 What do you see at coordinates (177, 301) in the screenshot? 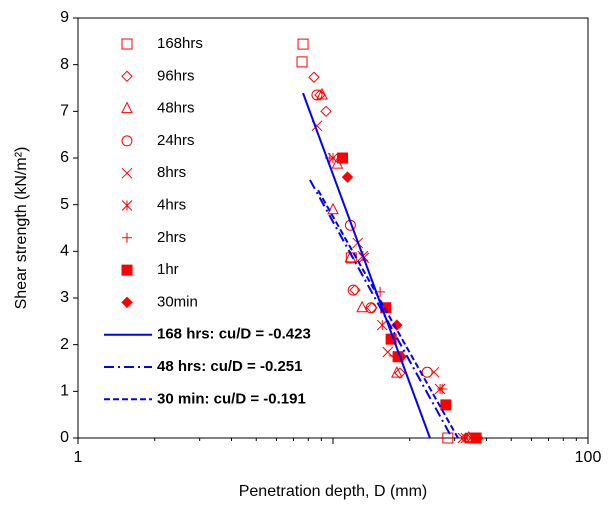
I see `legend-label: 30min` at bounding box center [177, 301].